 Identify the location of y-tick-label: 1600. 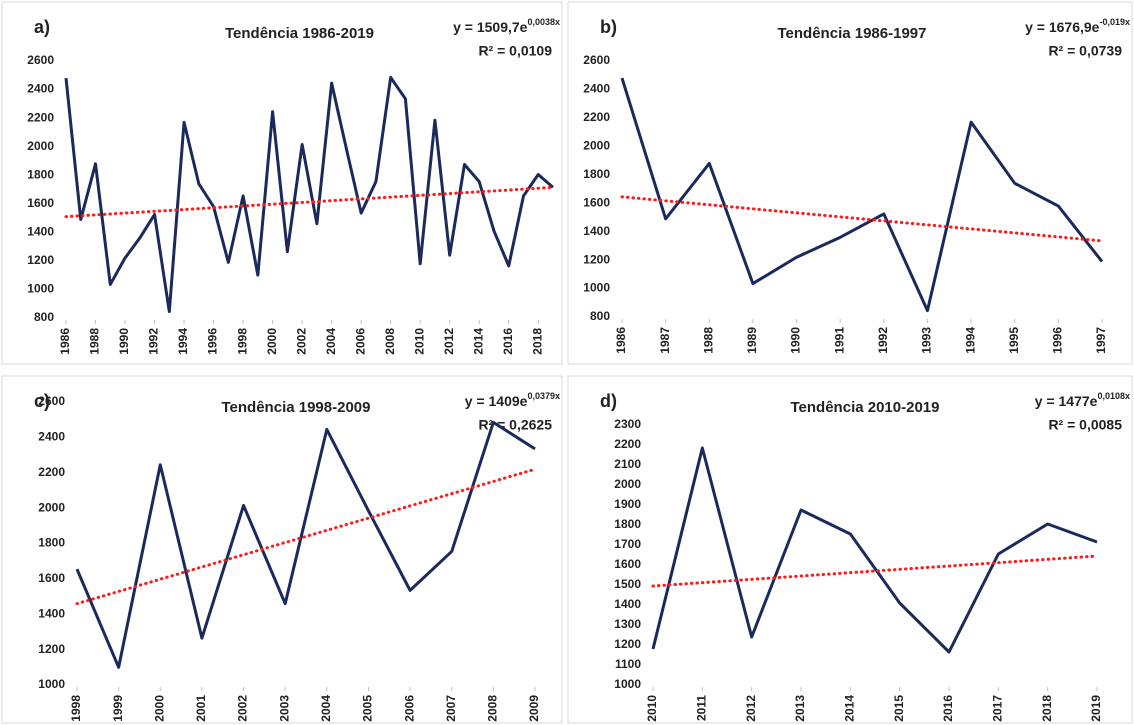
(596, 202).